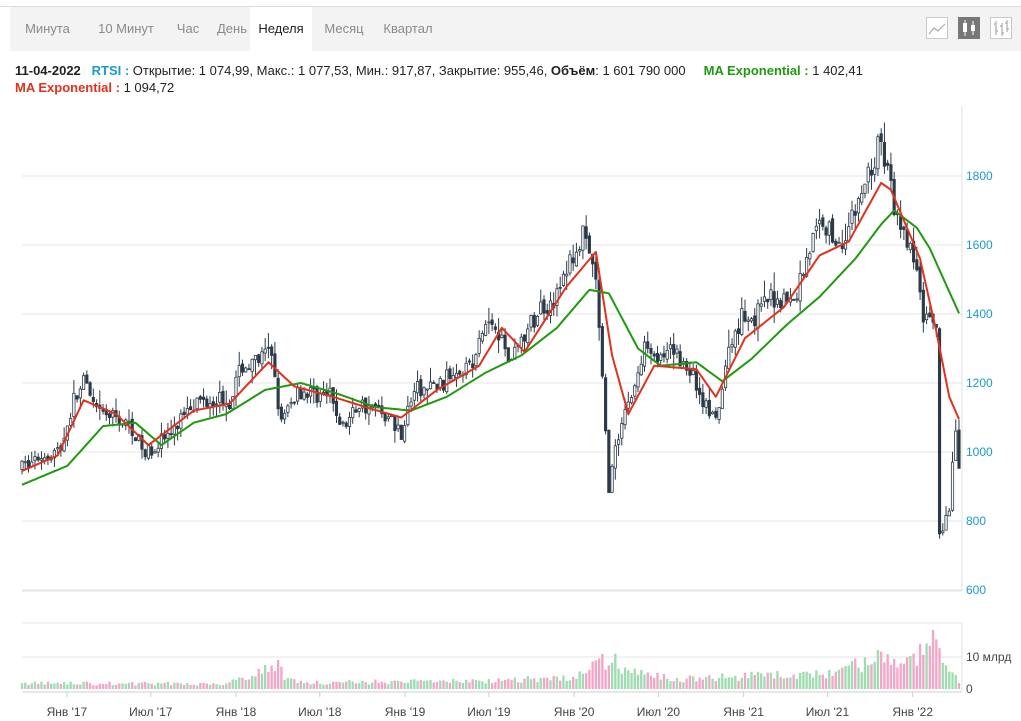  What do you see at coordinates (835, 70) in the screenshot?
I see `info-ma1-value: 1 402,41` at bounding box center [835, 70].